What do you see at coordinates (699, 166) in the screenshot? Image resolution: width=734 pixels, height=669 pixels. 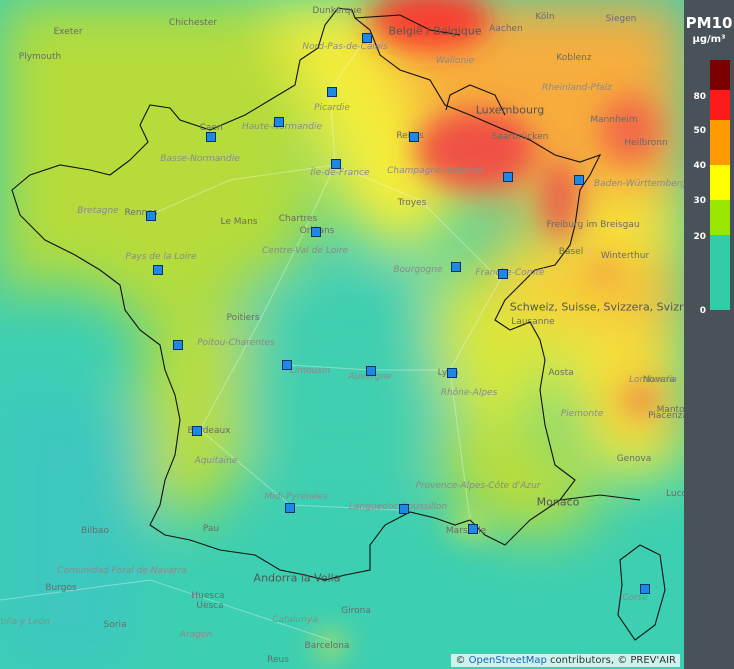 I see `legend-tick-label: 40` at bounding box center [699, 166].